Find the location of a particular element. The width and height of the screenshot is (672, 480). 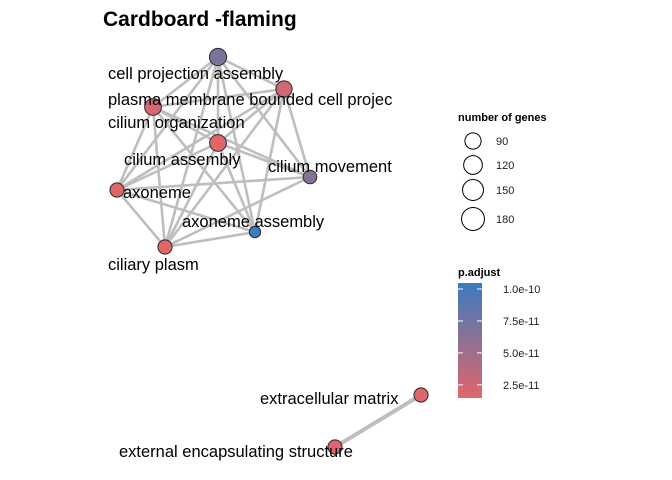

edge-axoneme_assembly-ciliary_plasm is located at coordinates (210, 239).